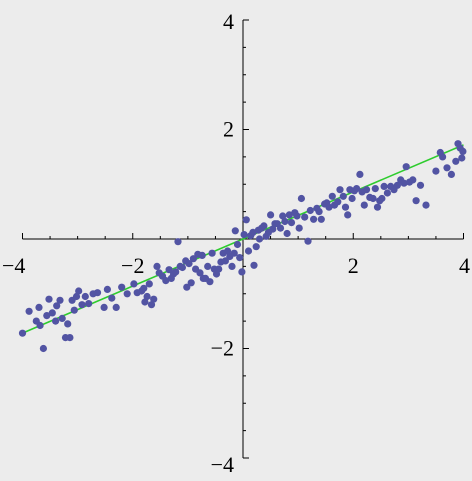  Describe the element at coordinates (464, 265) in the screenshot. I see `x-tick-label: 4` at that location.